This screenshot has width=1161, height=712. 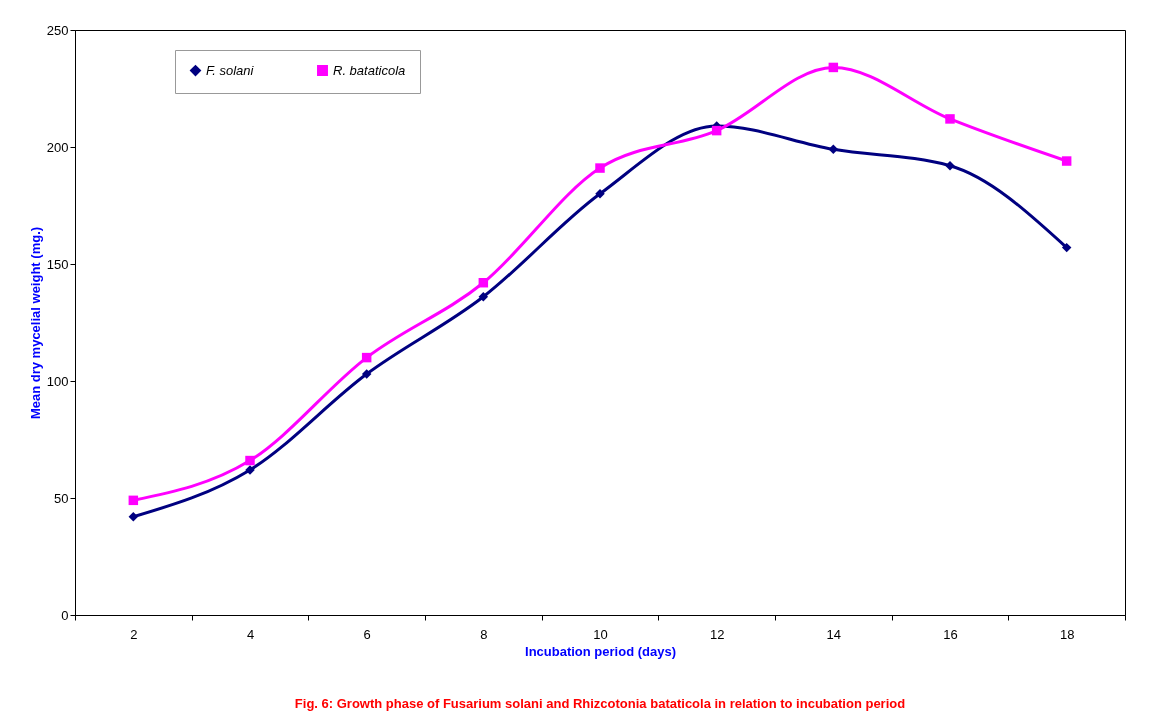 What do you see at coordinates (1067, 634) in the screenshot?
I see `x-tick-label: 18` at bounding box center [1067, 634].